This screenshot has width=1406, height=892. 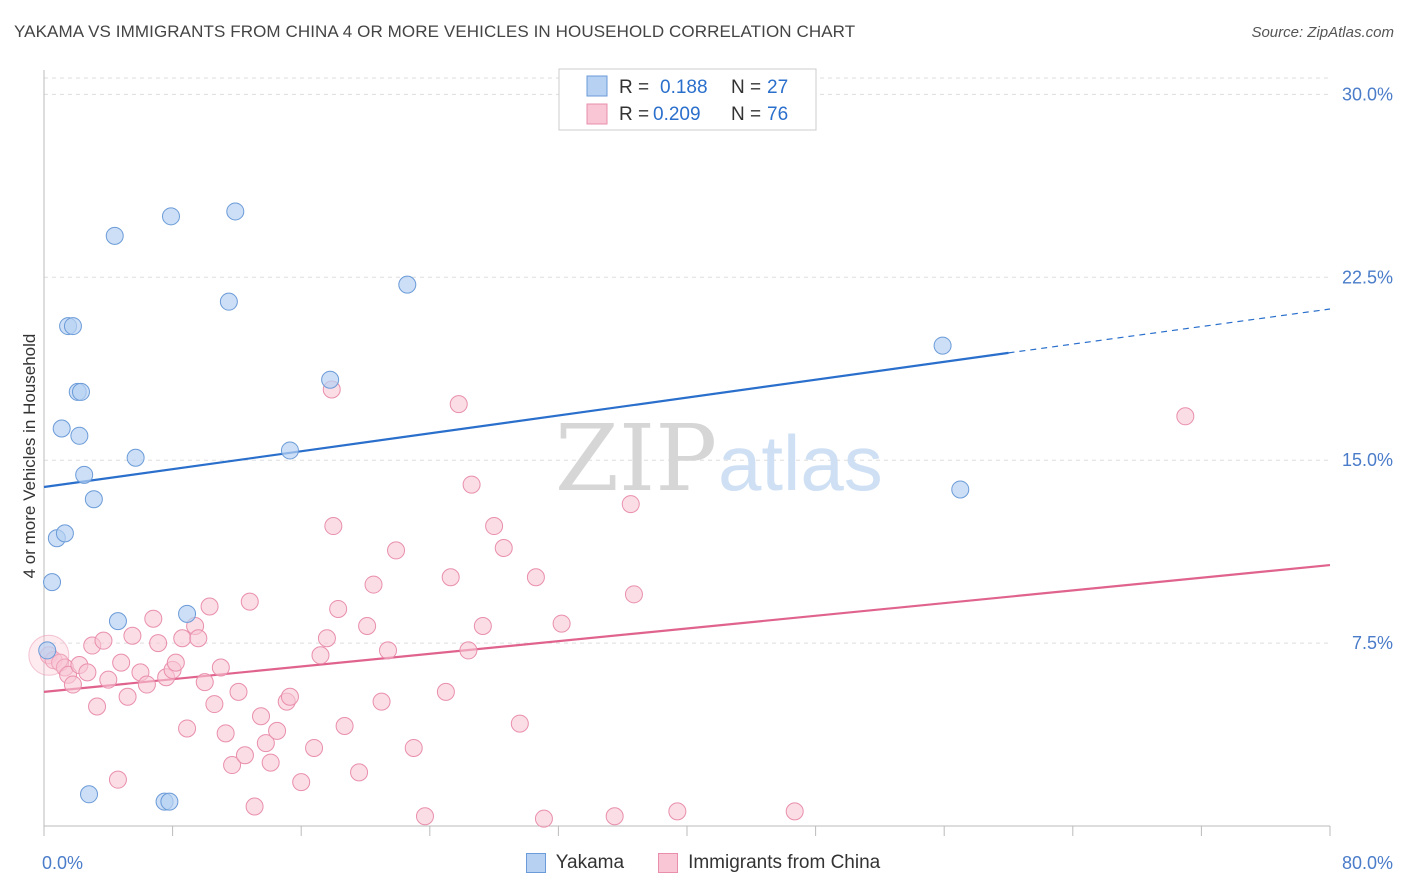 What do you see at coordinates (1367, 94) in the screenshot?
I see `y-tick-label-3: 30.0%` at bounding box center [1367, 94].